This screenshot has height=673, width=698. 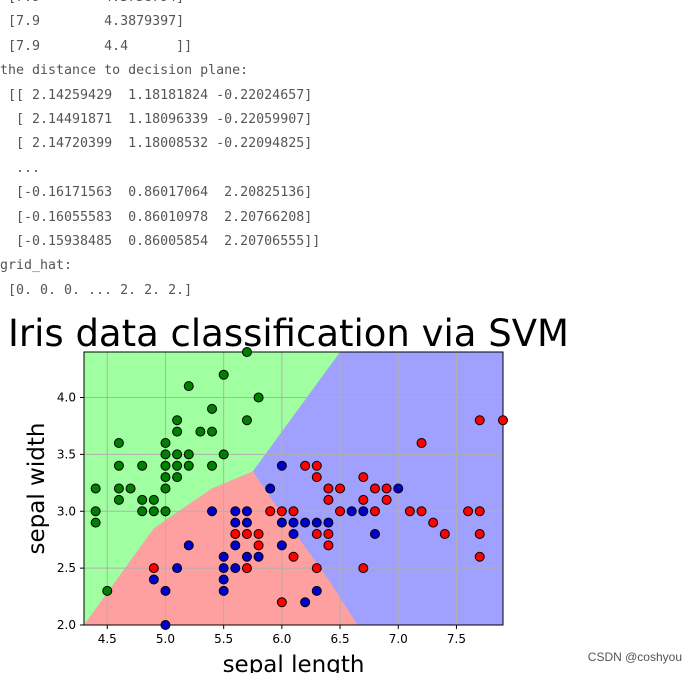 What do you see at coordinates (37, 489) in the screenshot?
I see `y-axis-label: sepal width` at bounding box center [37, 489].